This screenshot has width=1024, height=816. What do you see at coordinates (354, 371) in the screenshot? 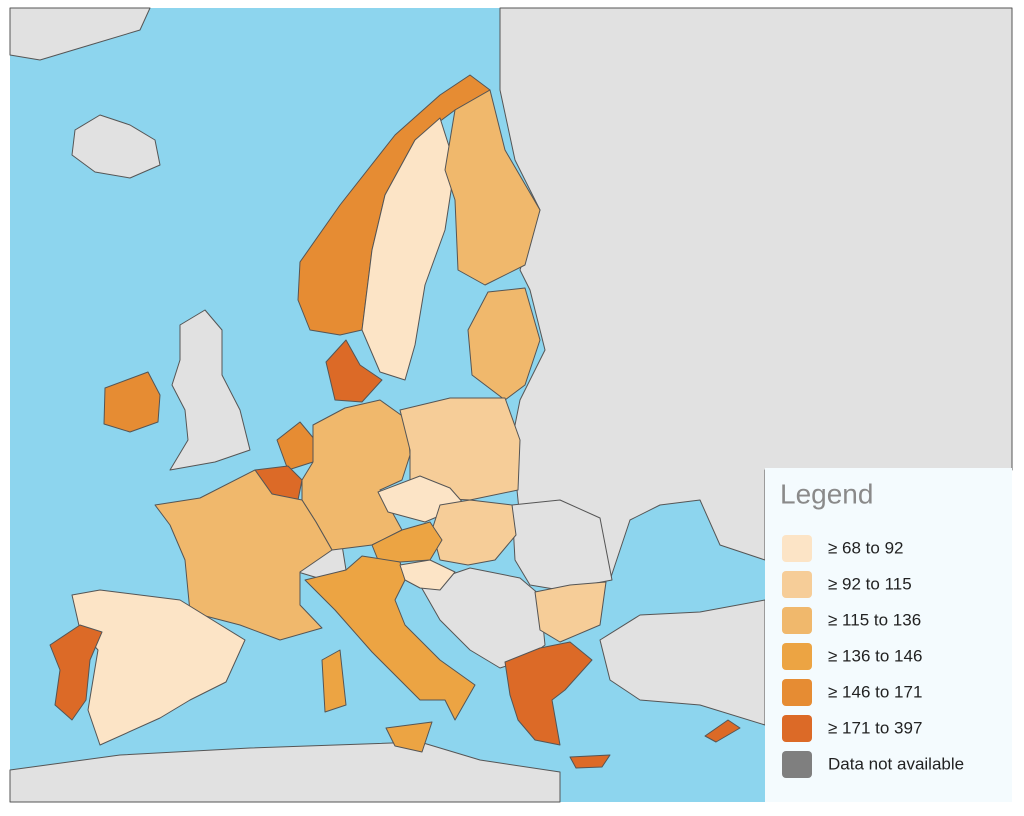
I see `denmark` at bounding box center [354, 371].